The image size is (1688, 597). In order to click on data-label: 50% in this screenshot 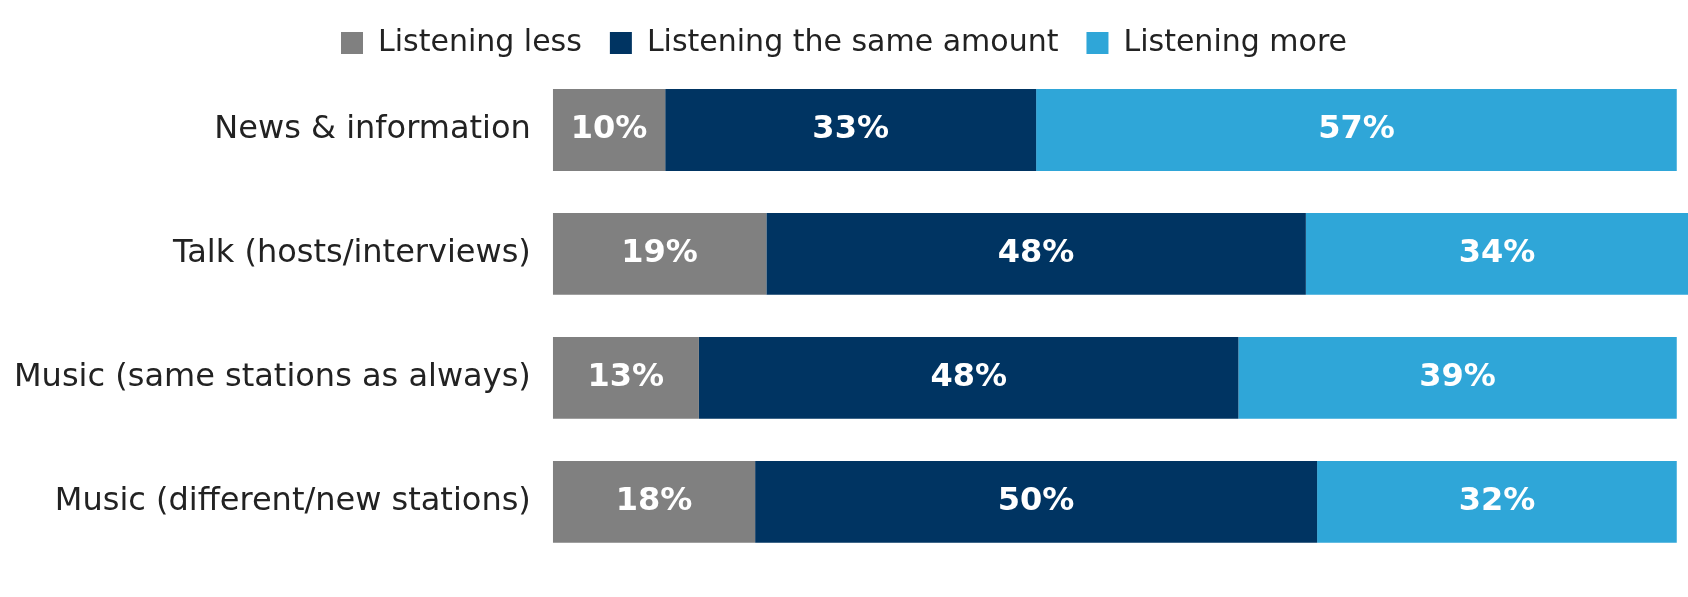, I will do `click(1036, 499)`.